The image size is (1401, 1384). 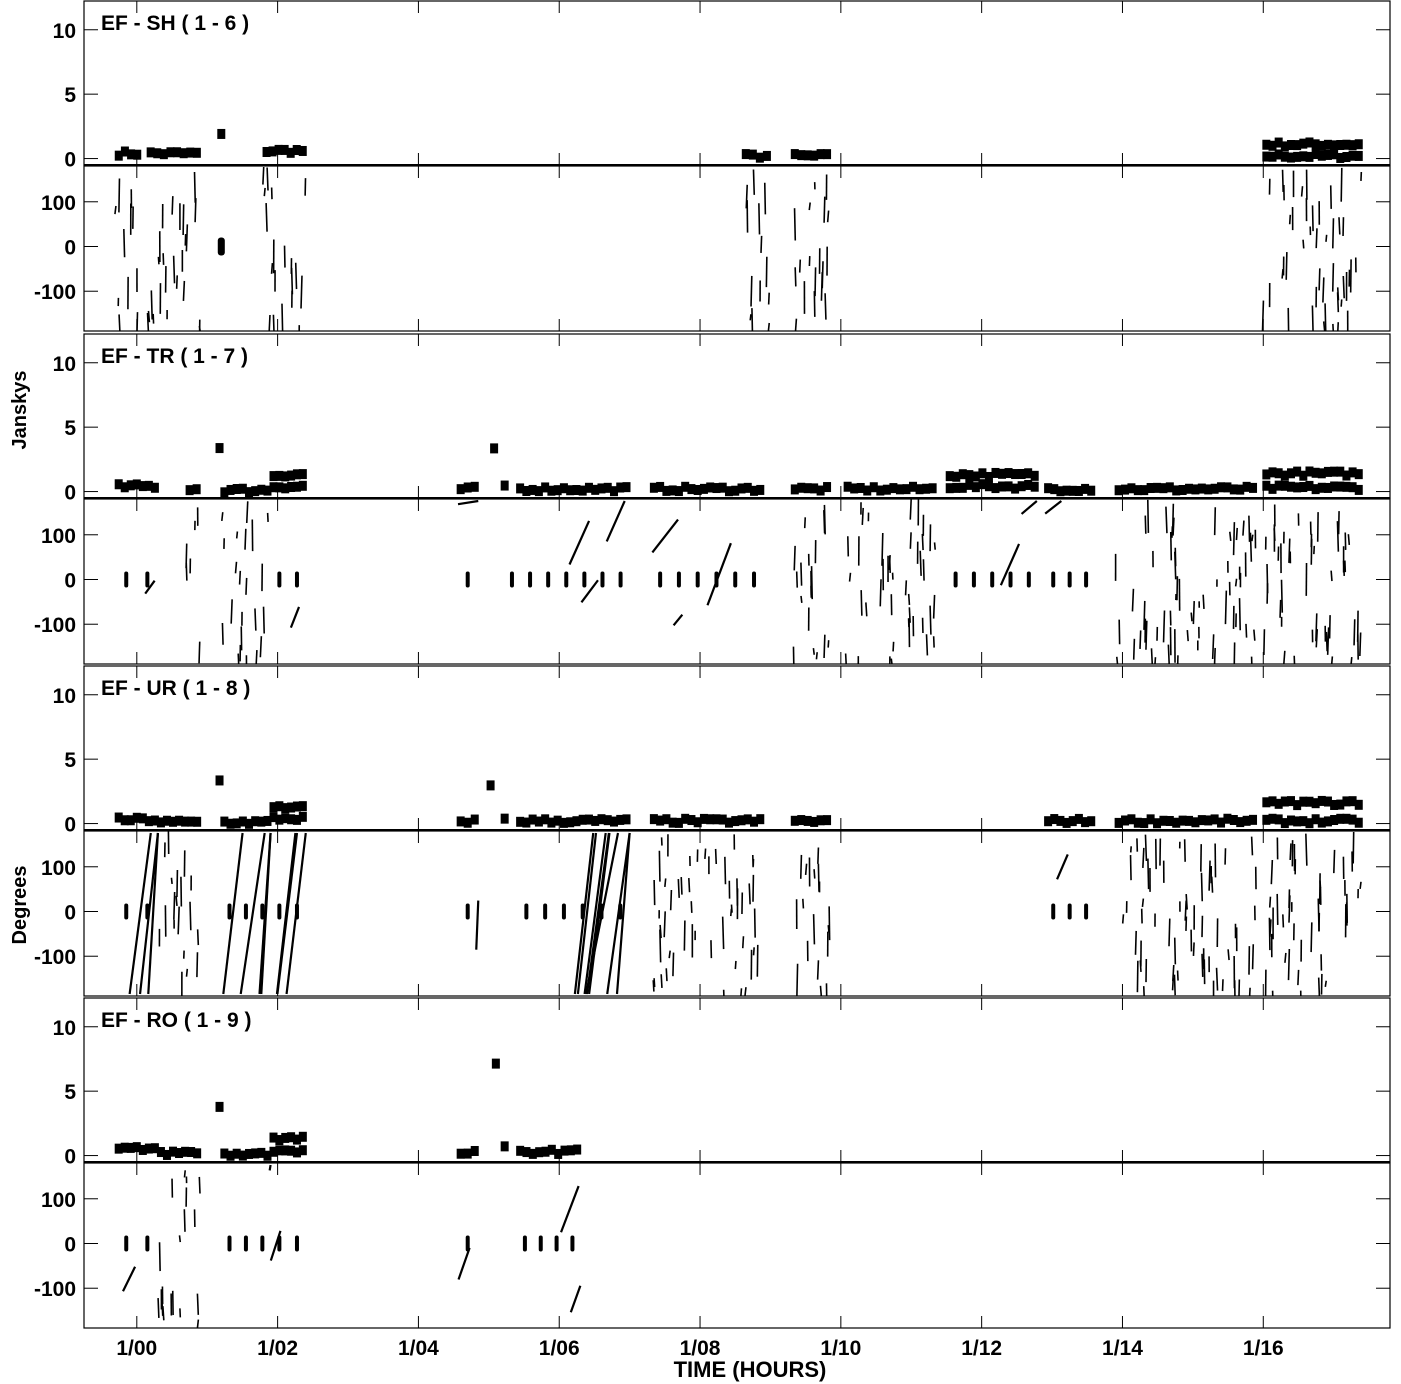 I want to click on y-axis-label-janskys: Janskys, so click(x=20, y=410).